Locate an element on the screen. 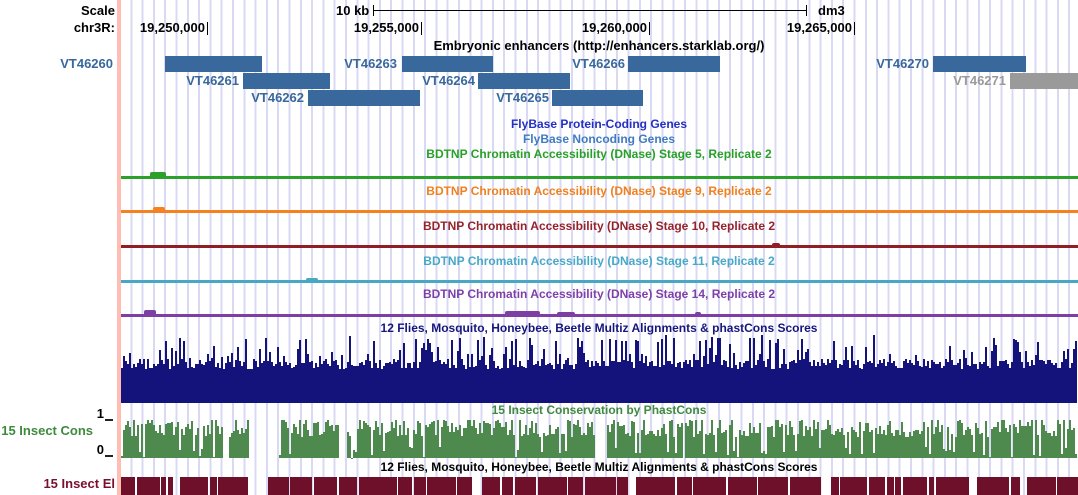 This screenshot has width=1078, height=495. multiz-conservation-wiggle is located at coordinates (599, 369).